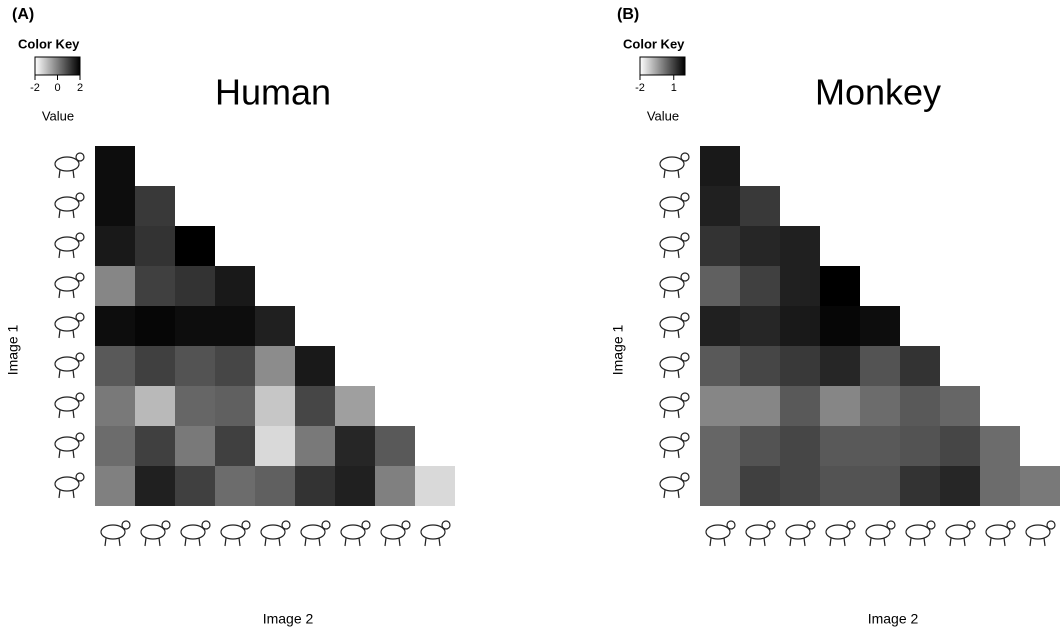 The image size is (1060, 631). What do you see at coordinates (273, 92) in the screenshot?
I see `chart-title: Human` at bounding box center [273, 92].